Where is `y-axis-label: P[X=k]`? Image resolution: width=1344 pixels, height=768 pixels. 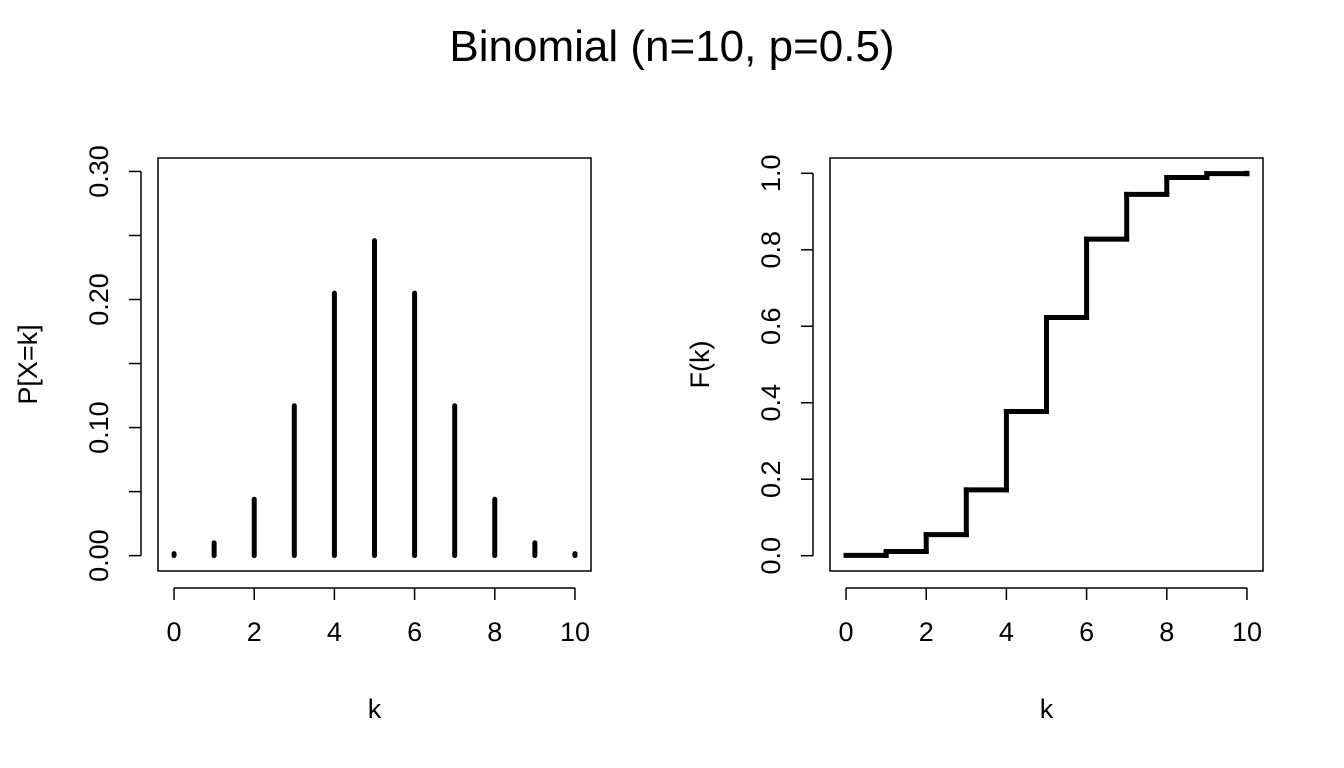 y-axis-label: P[X=k] is located at coordinates (28, 364).